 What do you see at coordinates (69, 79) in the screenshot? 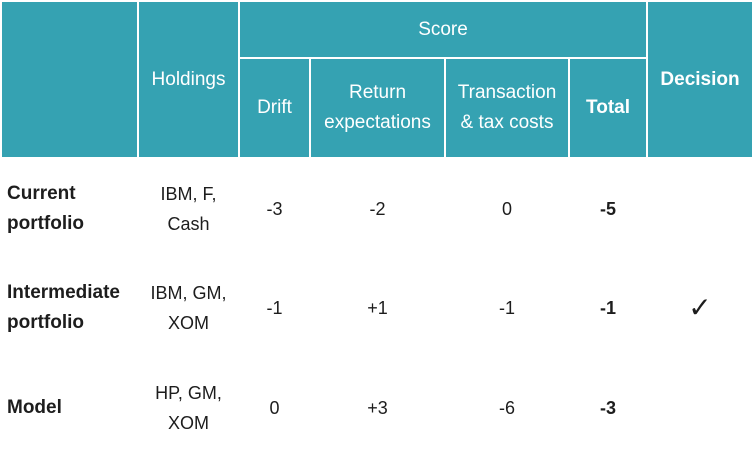
I see `corner-header-cell` at bounding box center [69, 79].